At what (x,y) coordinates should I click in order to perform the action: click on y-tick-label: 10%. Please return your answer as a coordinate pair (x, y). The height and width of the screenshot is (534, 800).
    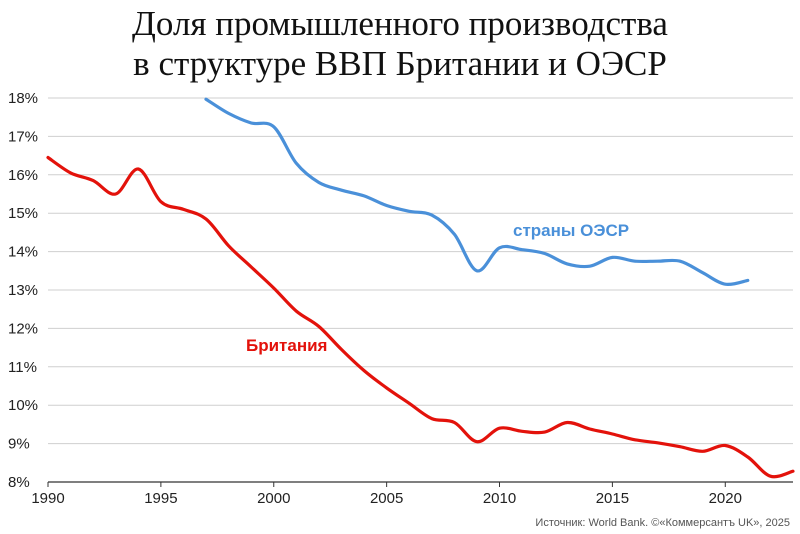
    Looking at the image, I should click on (23, 405).